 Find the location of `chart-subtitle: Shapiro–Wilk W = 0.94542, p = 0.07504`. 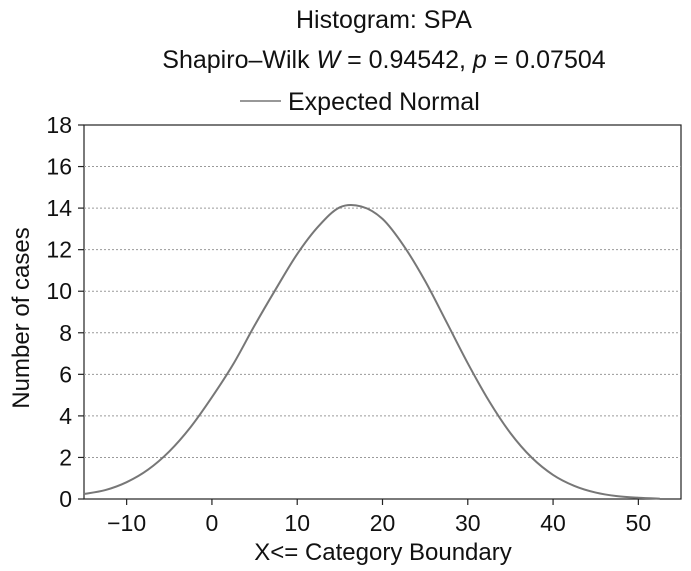

chart-subtitle: Shapiro–Wilk W = 0.94542, p = 0.07504 is located at coordinates (383, 60).